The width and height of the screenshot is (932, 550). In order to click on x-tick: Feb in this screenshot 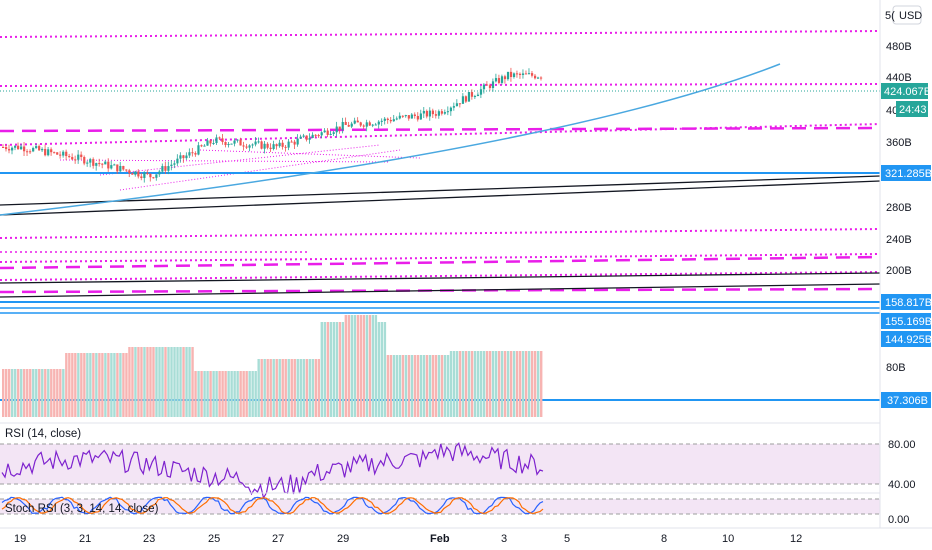, I will do `click(440, 539)`.